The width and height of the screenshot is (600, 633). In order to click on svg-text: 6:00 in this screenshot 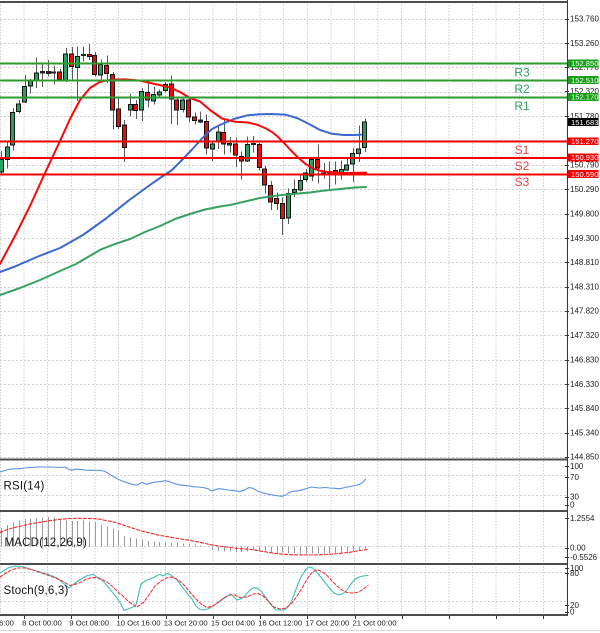, I will do `click(7, 623)`.